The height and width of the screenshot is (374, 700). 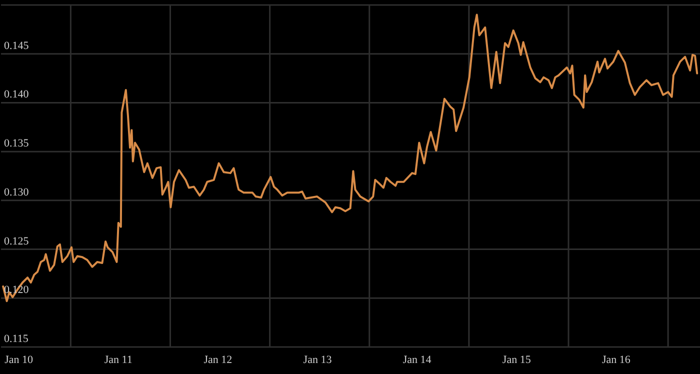 I want to click on x-tick-label: Jan 15, so click(x=517, y=360).